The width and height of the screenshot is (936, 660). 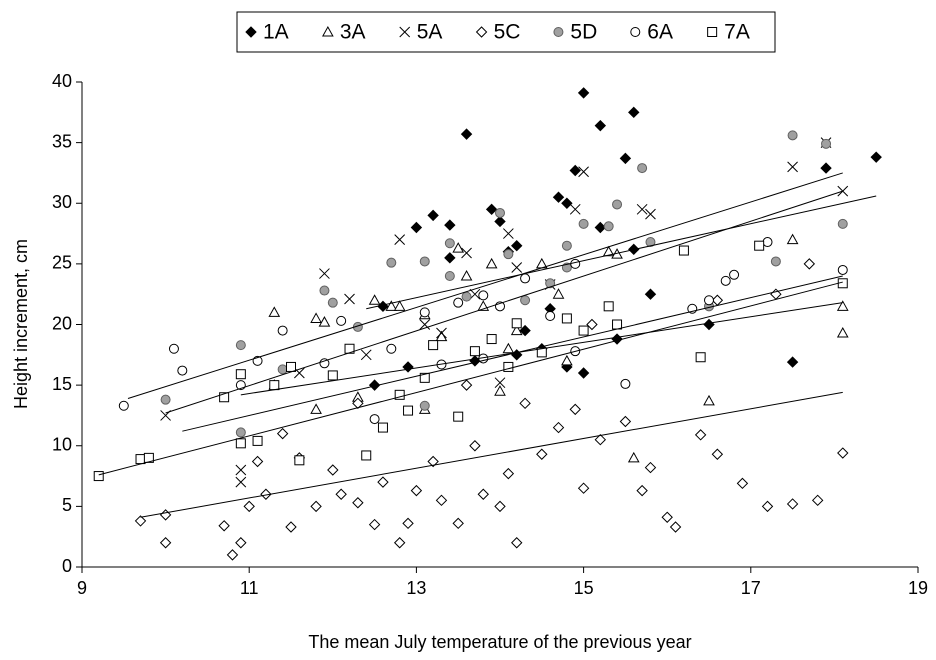 What do you see at coordinates (62, 384) in the screenshot?
I see `y-tick-label: 15` at bounding box center [62, 384].